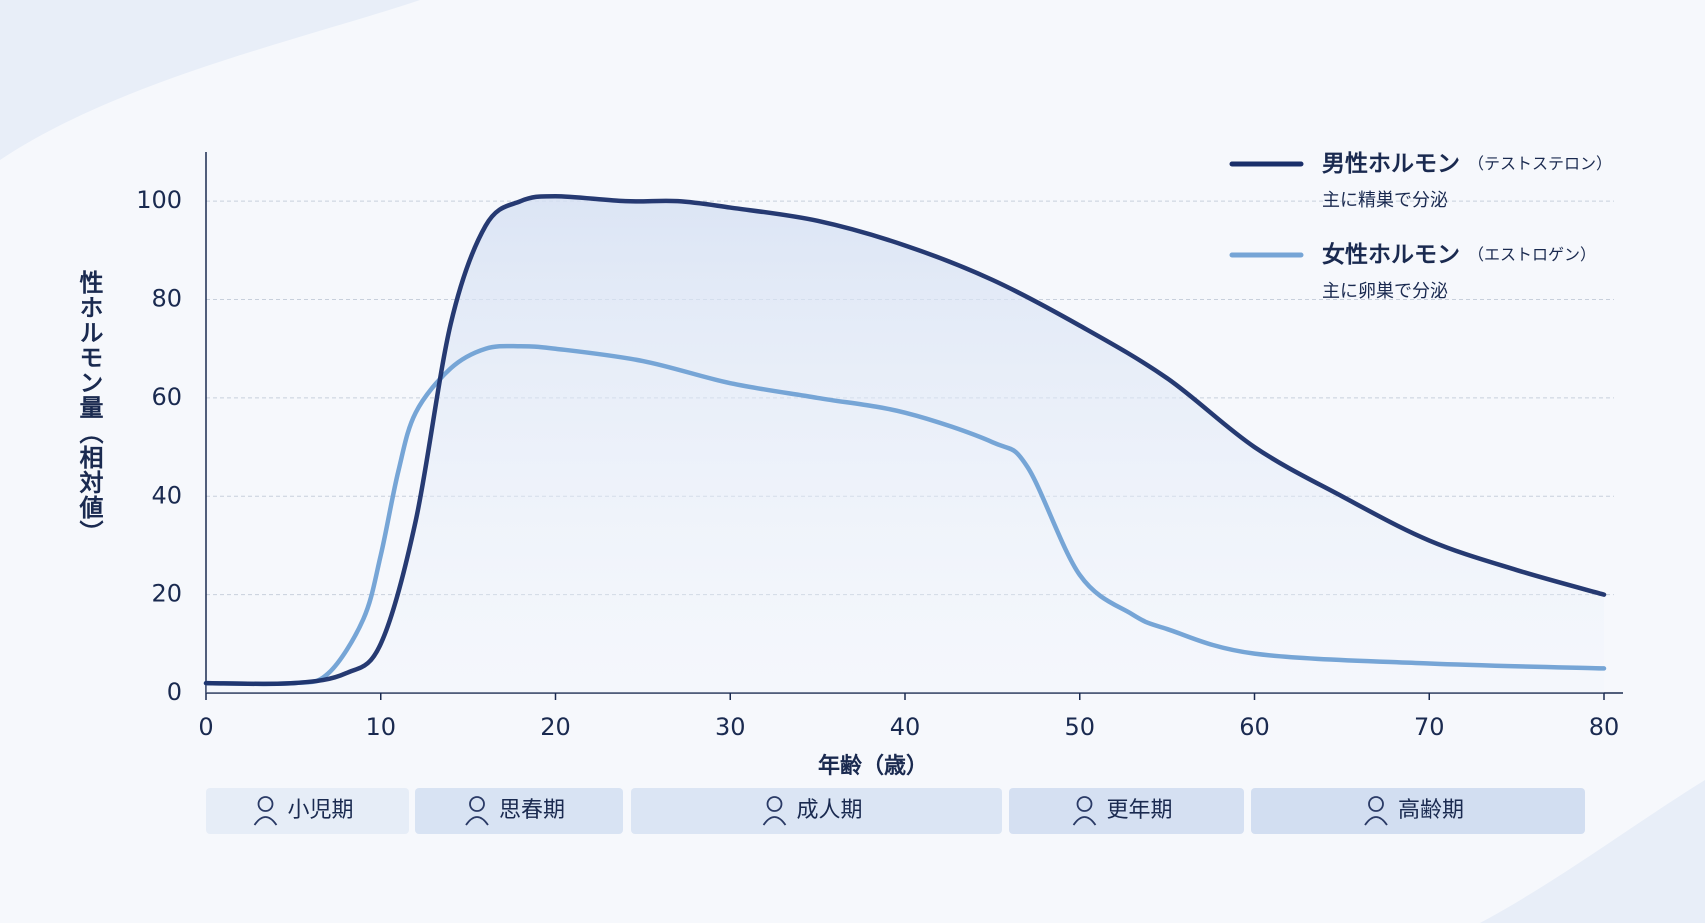  Describe the element at coordinates (1079, 727) in the screenshot. I see `x-tick-label: 50` at that location.